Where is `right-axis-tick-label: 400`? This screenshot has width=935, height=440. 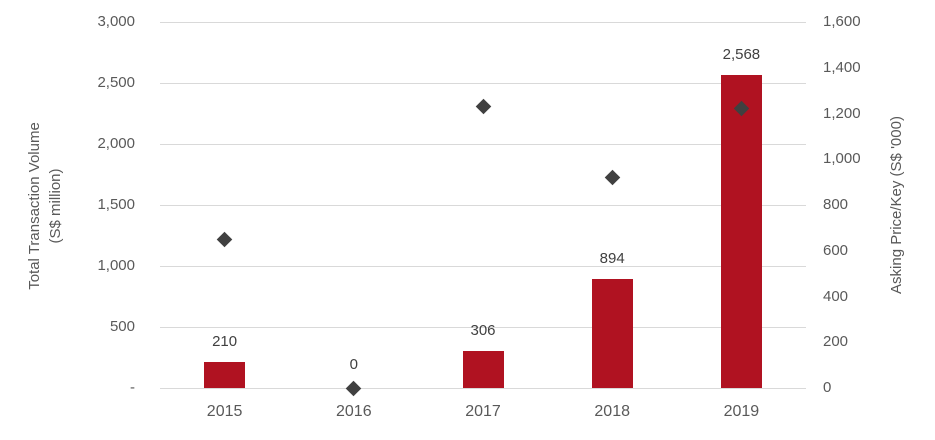
right-axis-tick-label: 400 is located at coordinates (836, 296).